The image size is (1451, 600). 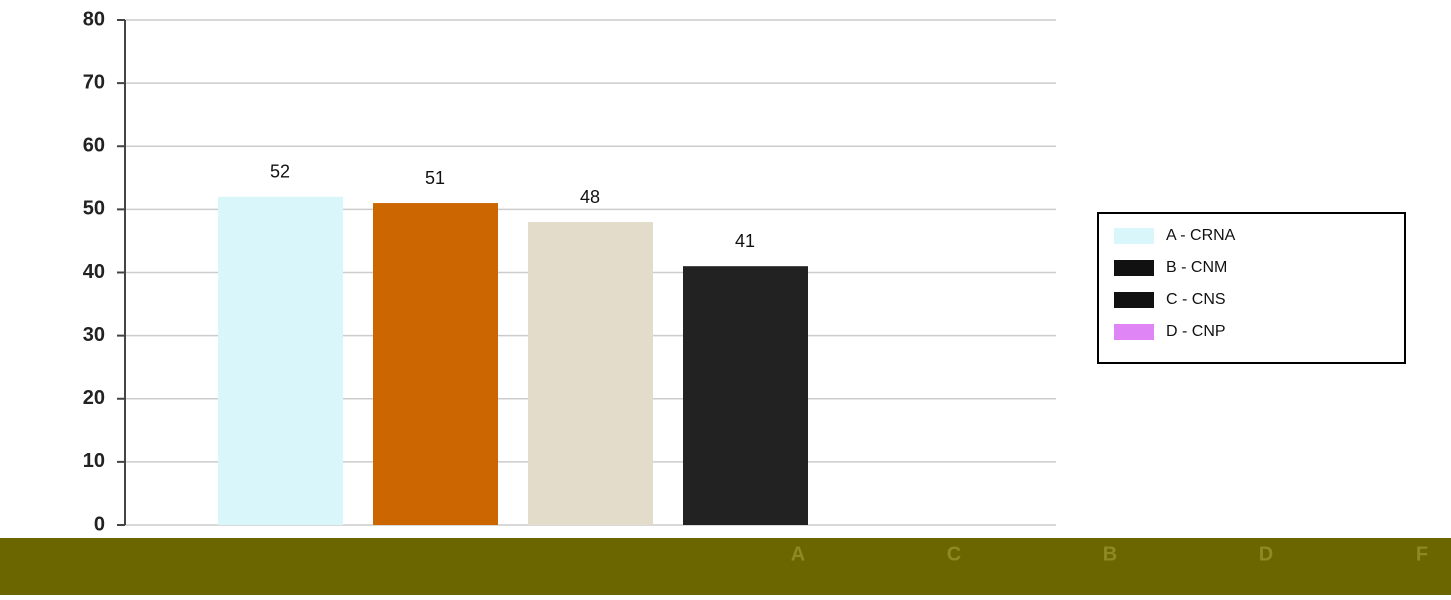 What do you see at coordinates (954, 554) in the screenshot?
I see `x-tick-label: C` at bounding box center [954, 554].